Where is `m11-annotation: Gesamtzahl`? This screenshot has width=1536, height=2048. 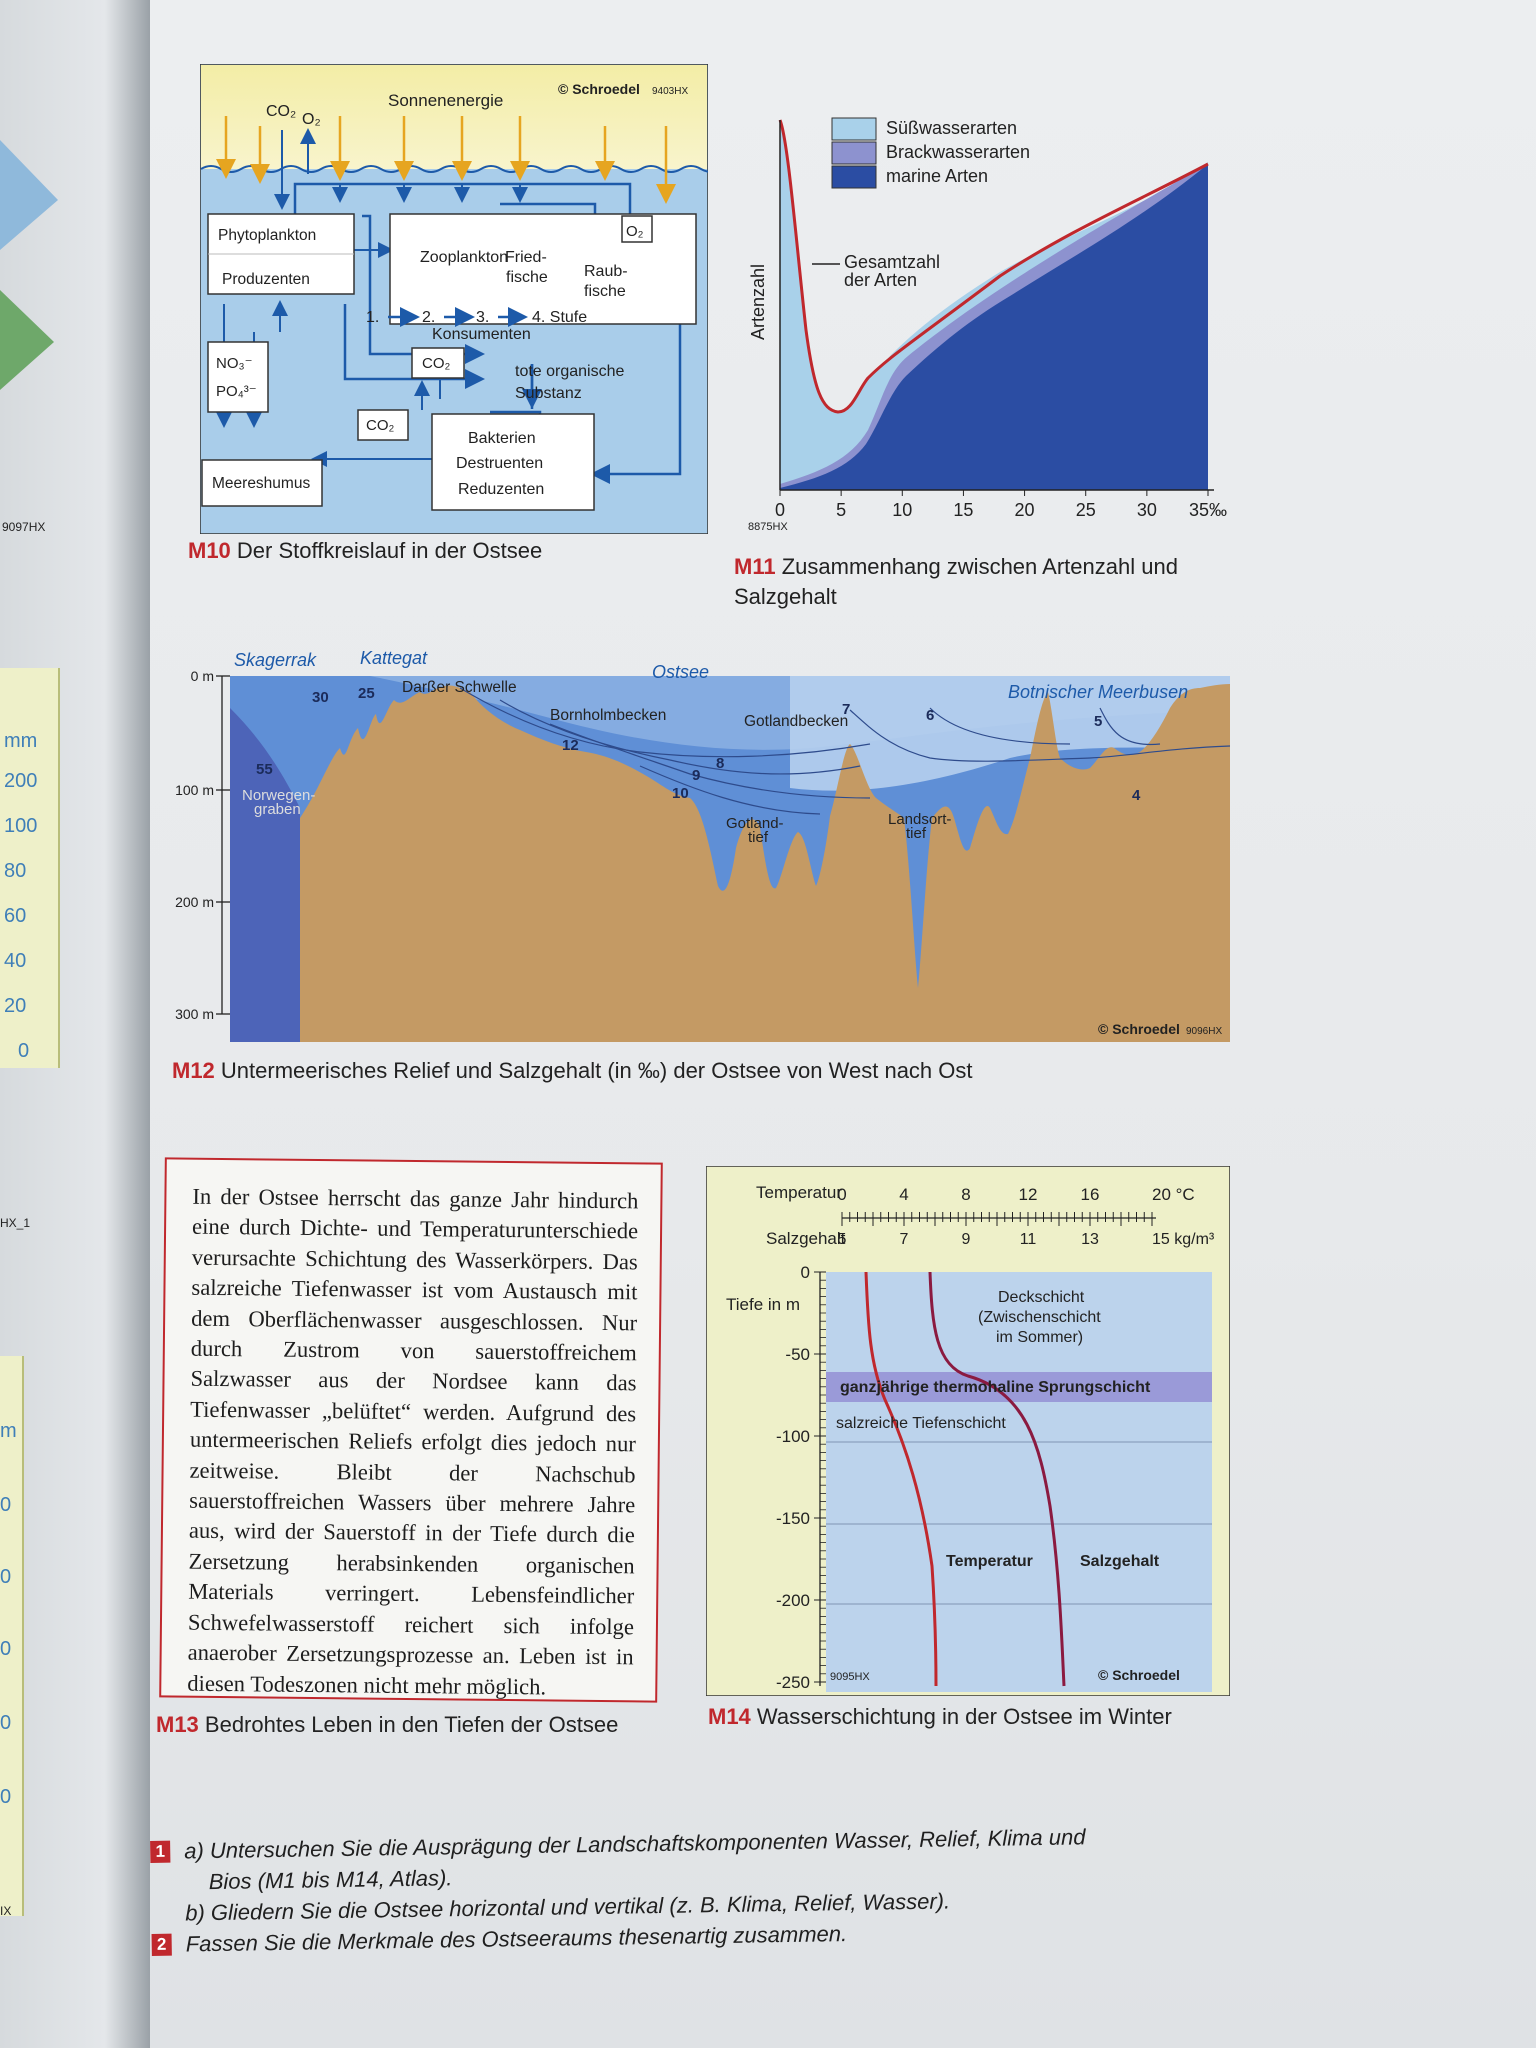 m11-annotation: Gesamtzahl is located at coordinates (892, 262).